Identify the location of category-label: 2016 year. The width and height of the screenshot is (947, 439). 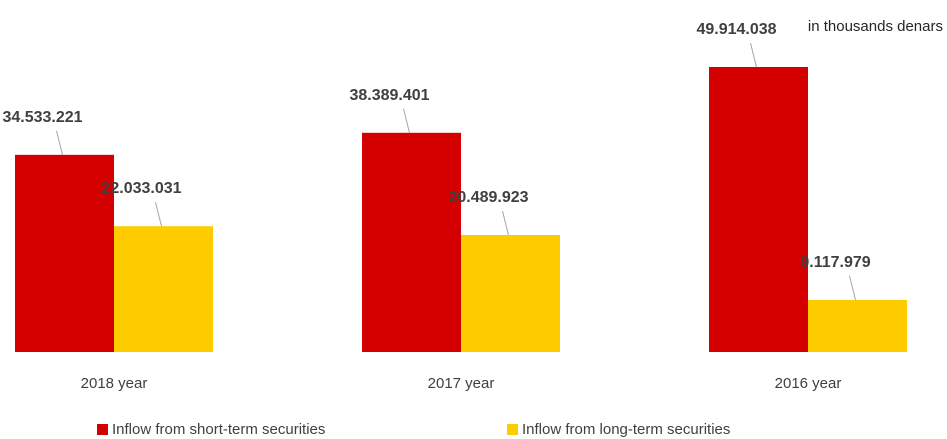
(808, 383).